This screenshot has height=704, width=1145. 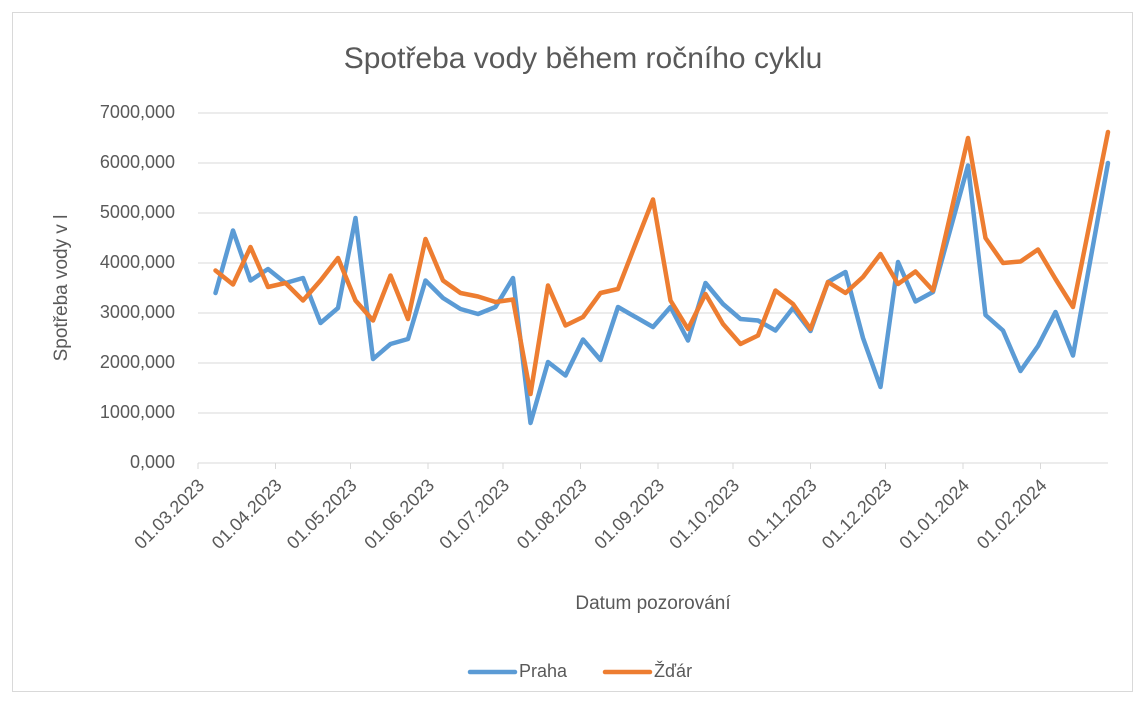 I want to click on legend-label: Žďár, so click(x=673, y=671).